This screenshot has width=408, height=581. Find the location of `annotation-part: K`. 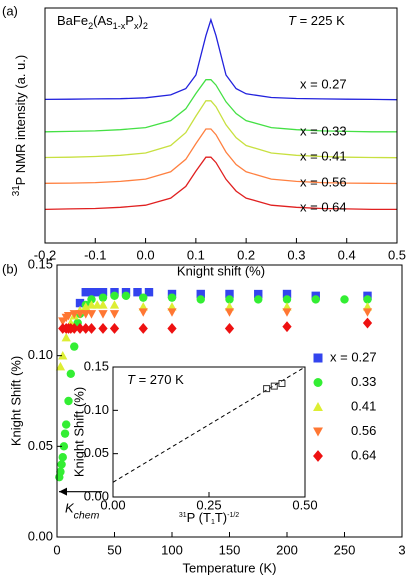

annotation-part: K is located at coordinates (70, 508).